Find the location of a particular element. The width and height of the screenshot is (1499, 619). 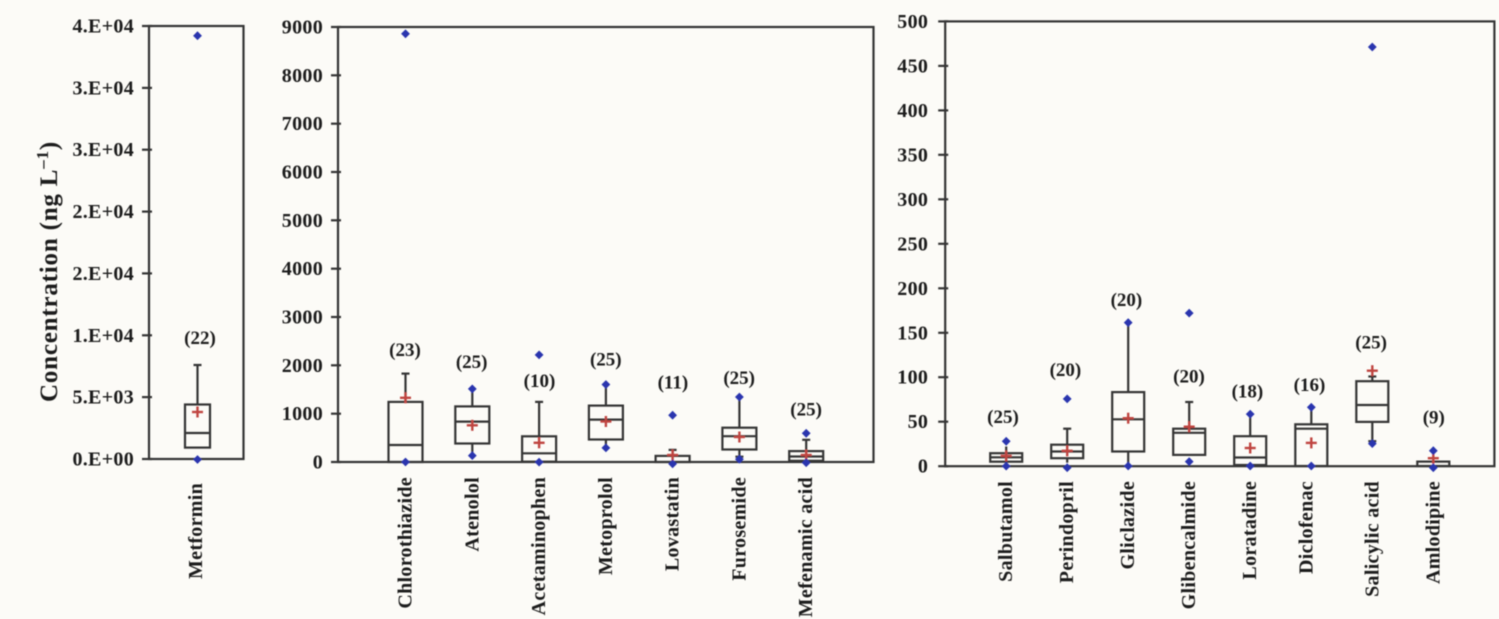

svg-text: Diclofenac is located at coordinates (1306, 527).